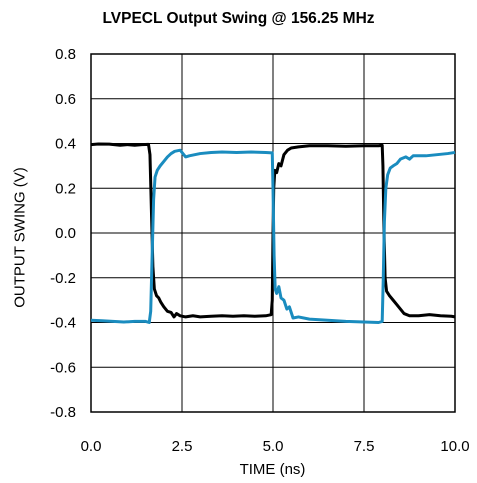 The image size is (477, 483). What do you see at coordinates (63, 367) in the screenshot?
I see `y-tick-label: -0.6` at bounding box center [63, 367].